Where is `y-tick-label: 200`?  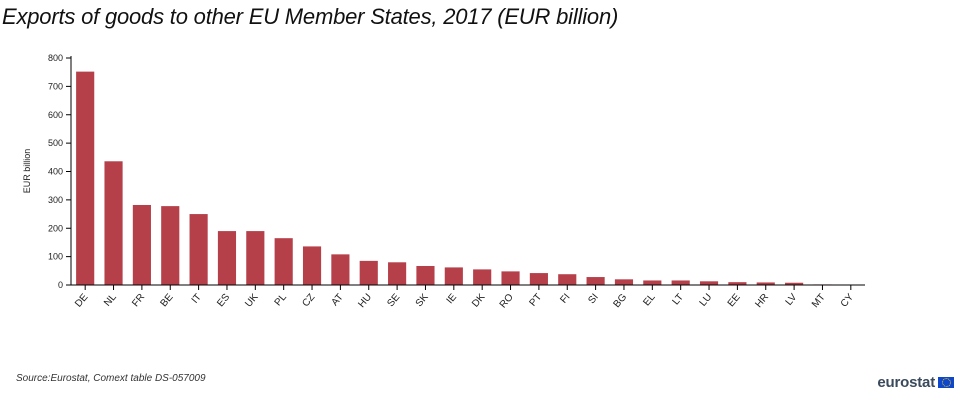 y-tick-label: 200 is located at coordinates (55, 228).